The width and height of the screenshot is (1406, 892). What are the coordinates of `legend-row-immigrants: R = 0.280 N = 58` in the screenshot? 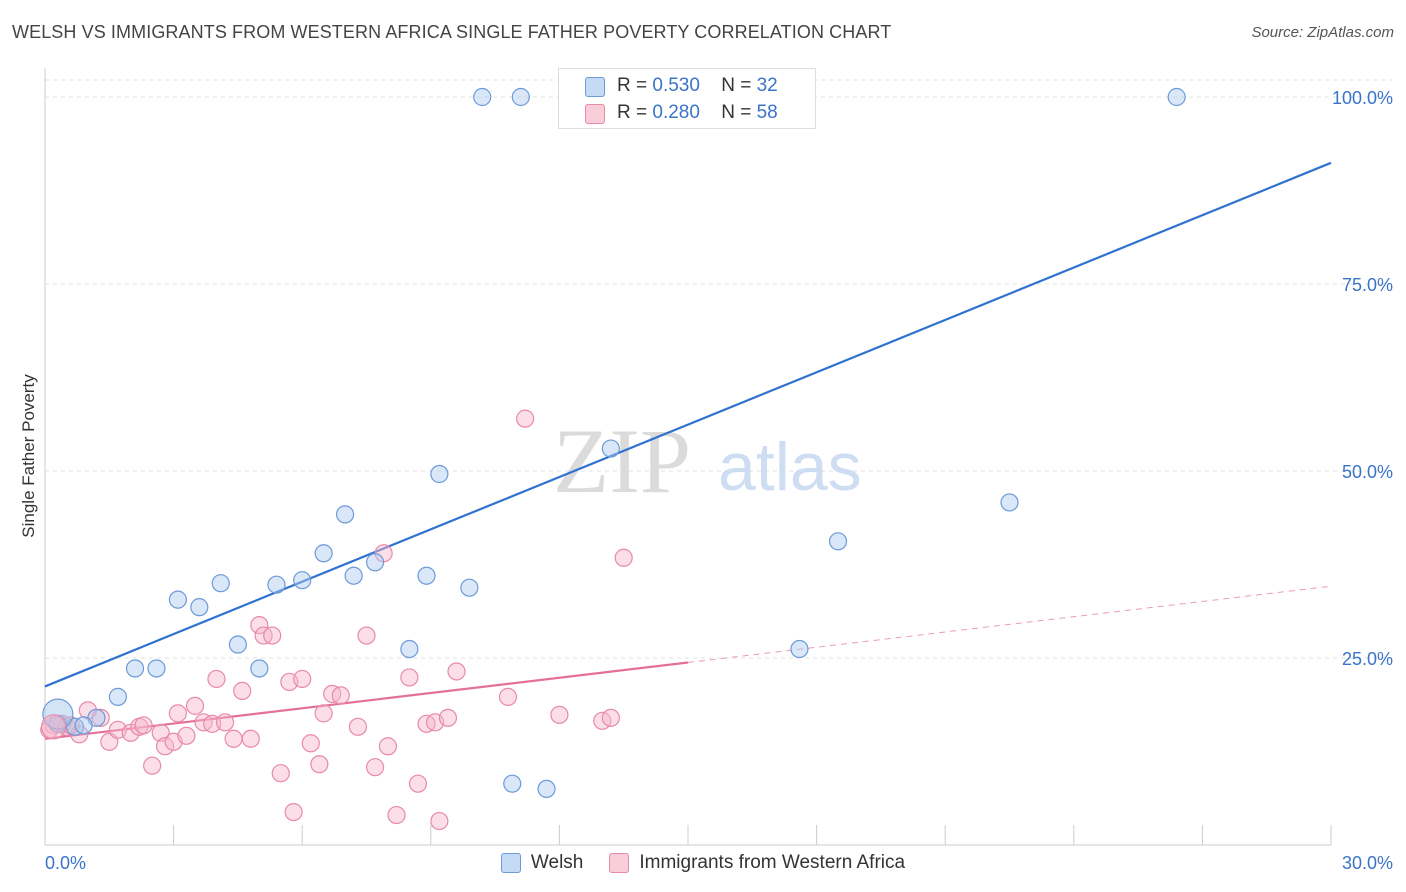 It's located at (681, 113).